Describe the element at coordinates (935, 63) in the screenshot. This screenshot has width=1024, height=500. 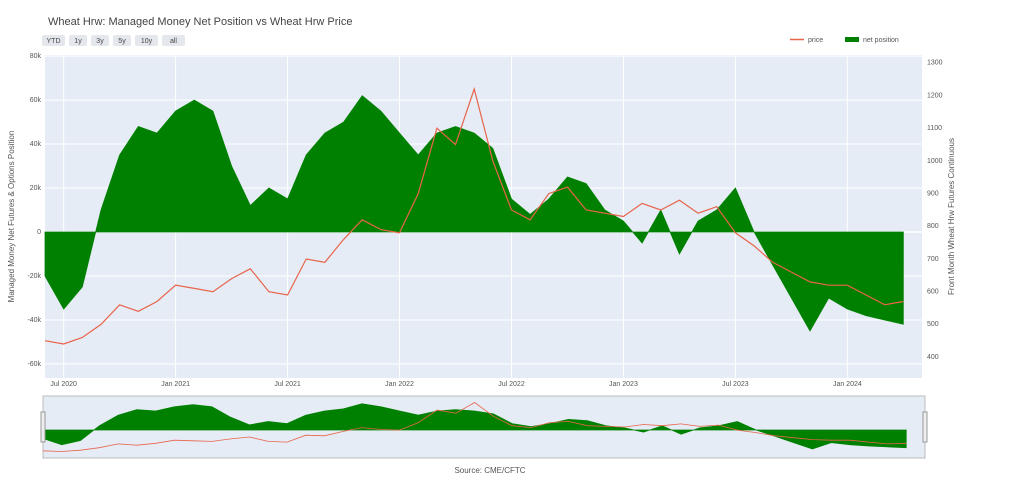
I see `y2-tick-label: 1300` at that location.